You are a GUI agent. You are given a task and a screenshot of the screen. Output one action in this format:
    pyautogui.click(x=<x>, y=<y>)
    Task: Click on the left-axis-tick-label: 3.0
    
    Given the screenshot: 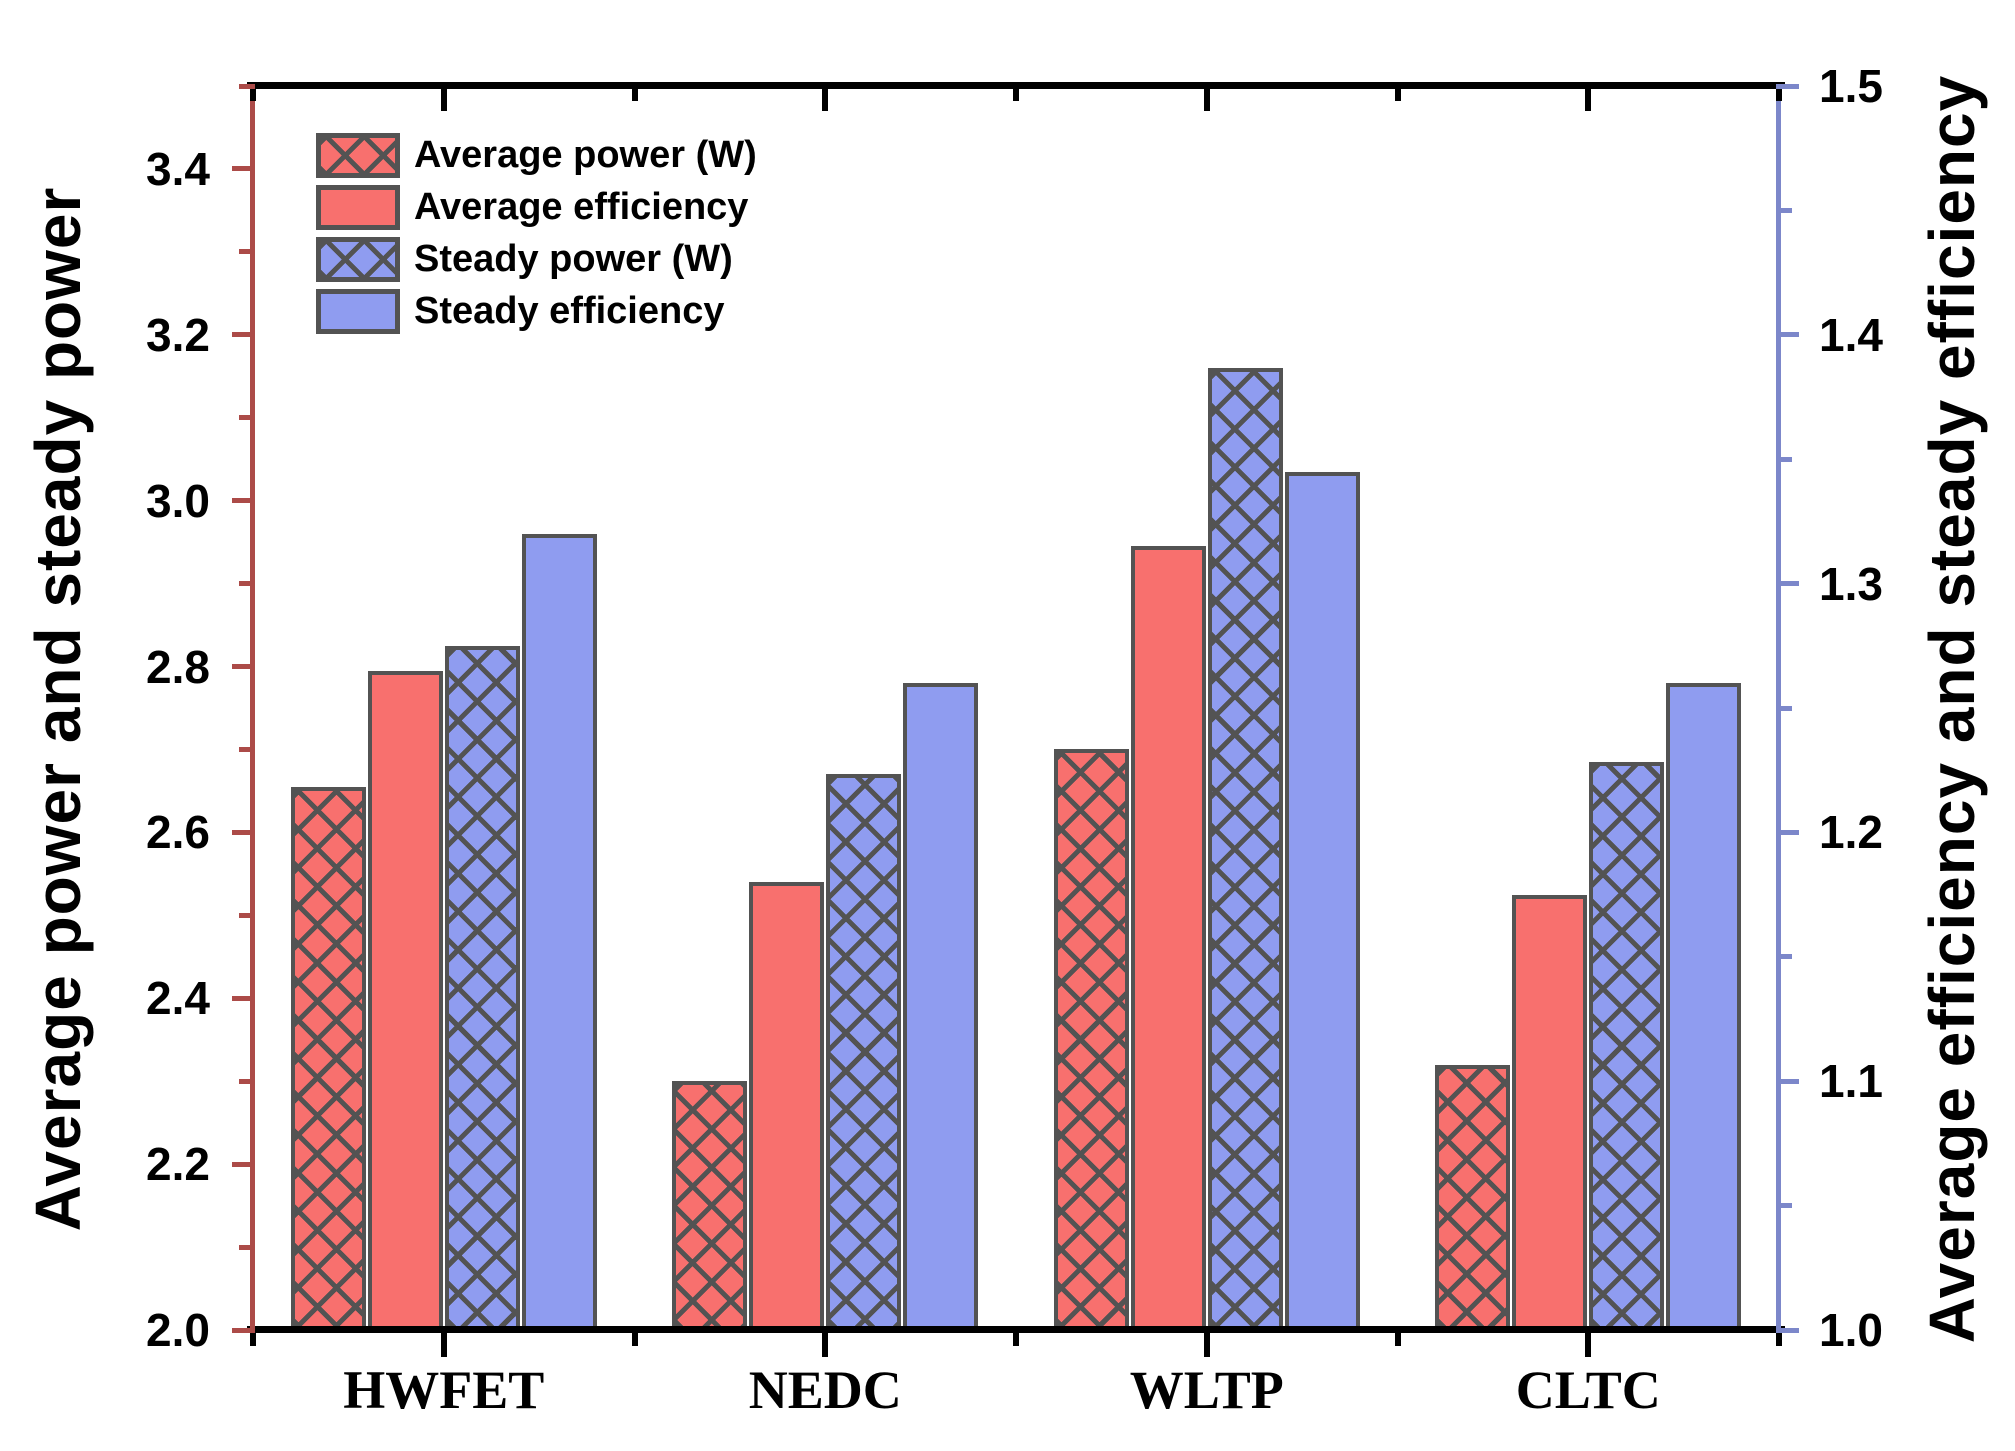 What is the action you would take?
    pyautogui.click(x=178, y=500)
    